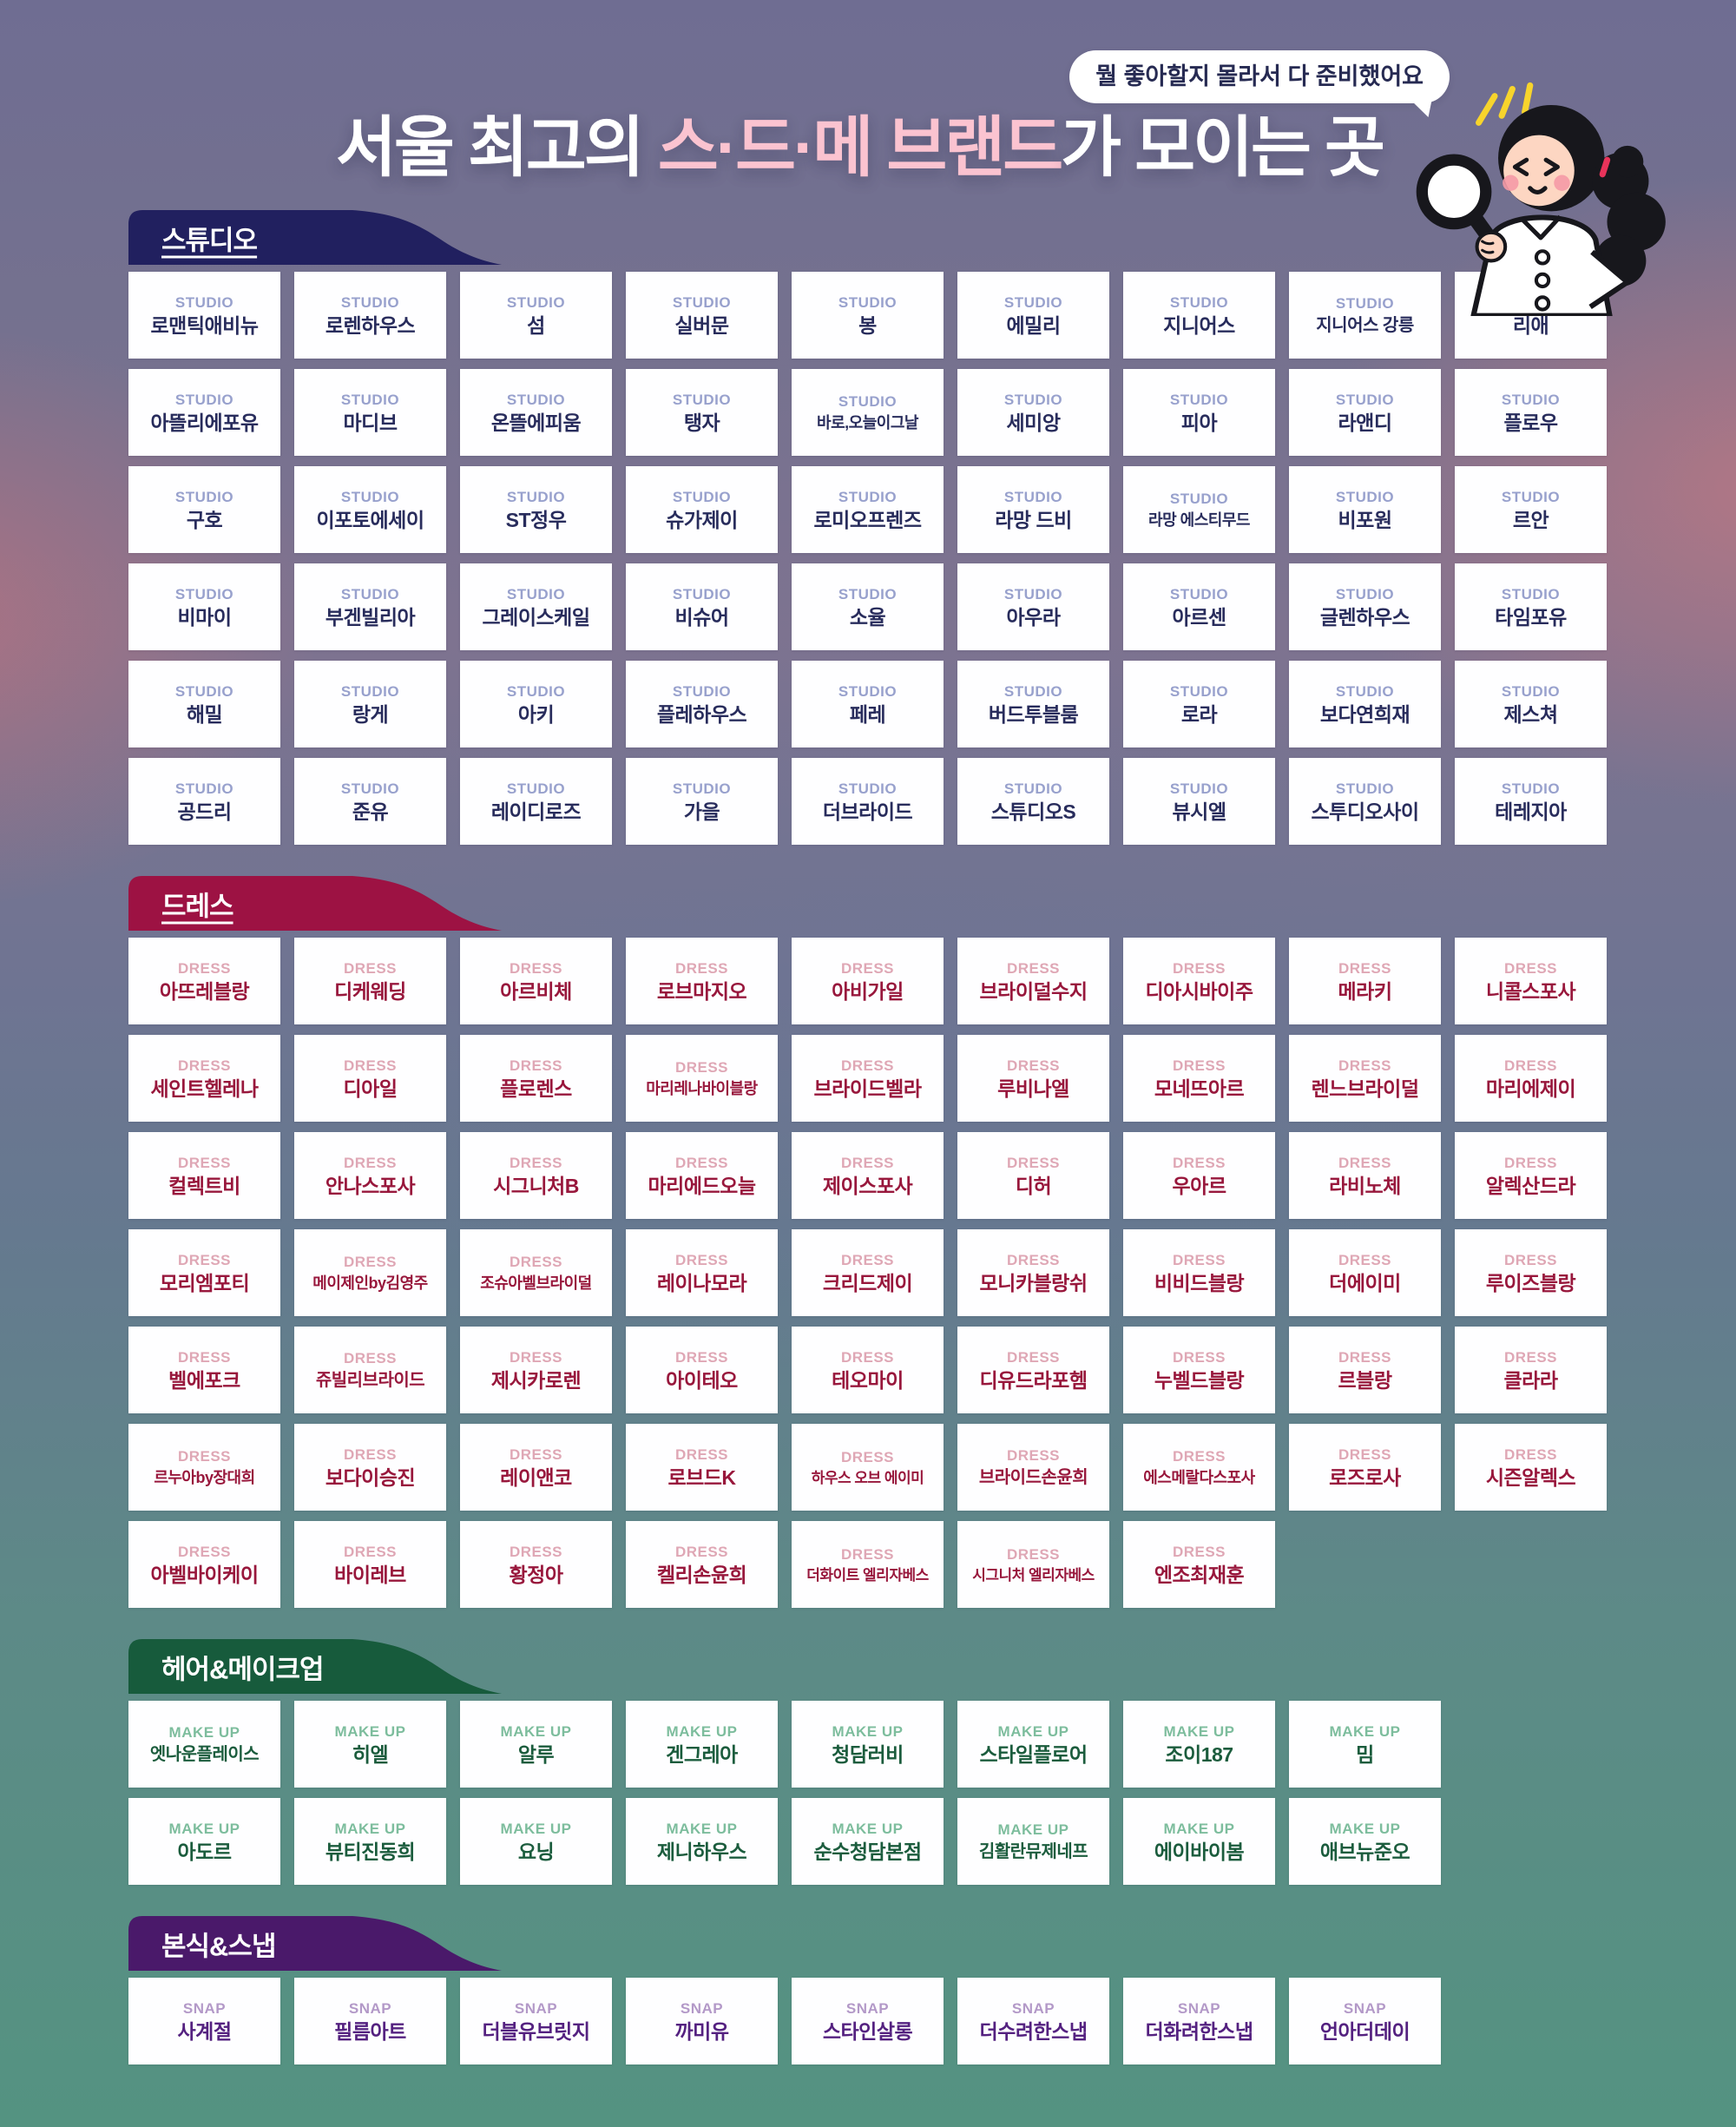 The width and height of the screenshot is (1736, 2127). What do you see at coordinates (1530, 422) in the screenshot?
I see `brand-name: 플로우` at bounding box center [1530, 422].